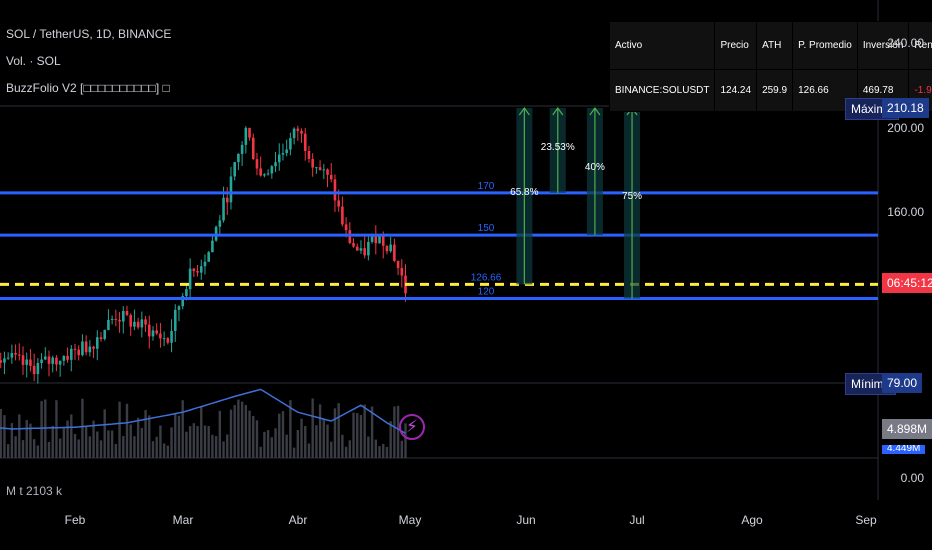  Describe the element at coordinates (632, 196) in the screenshot. I see `target-percent-label: 75%` at that location.